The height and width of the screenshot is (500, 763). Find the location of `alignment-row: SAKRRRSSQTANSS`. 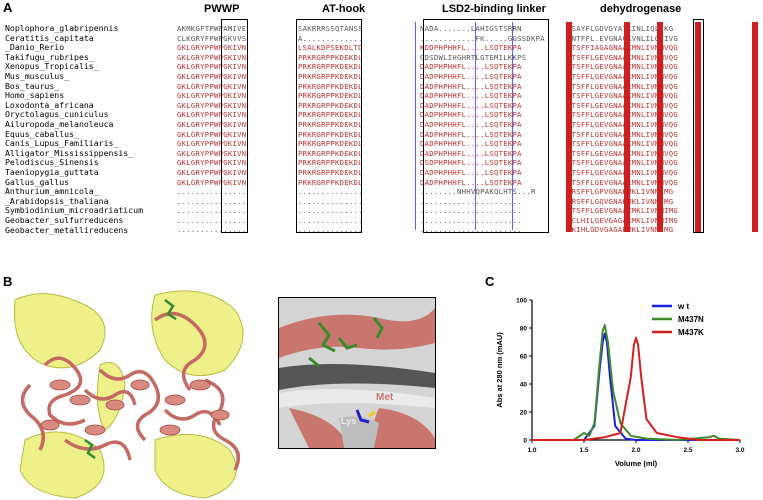

alignment-row: SAKRRRSSQTANSS is located at coordinates (330, 28).